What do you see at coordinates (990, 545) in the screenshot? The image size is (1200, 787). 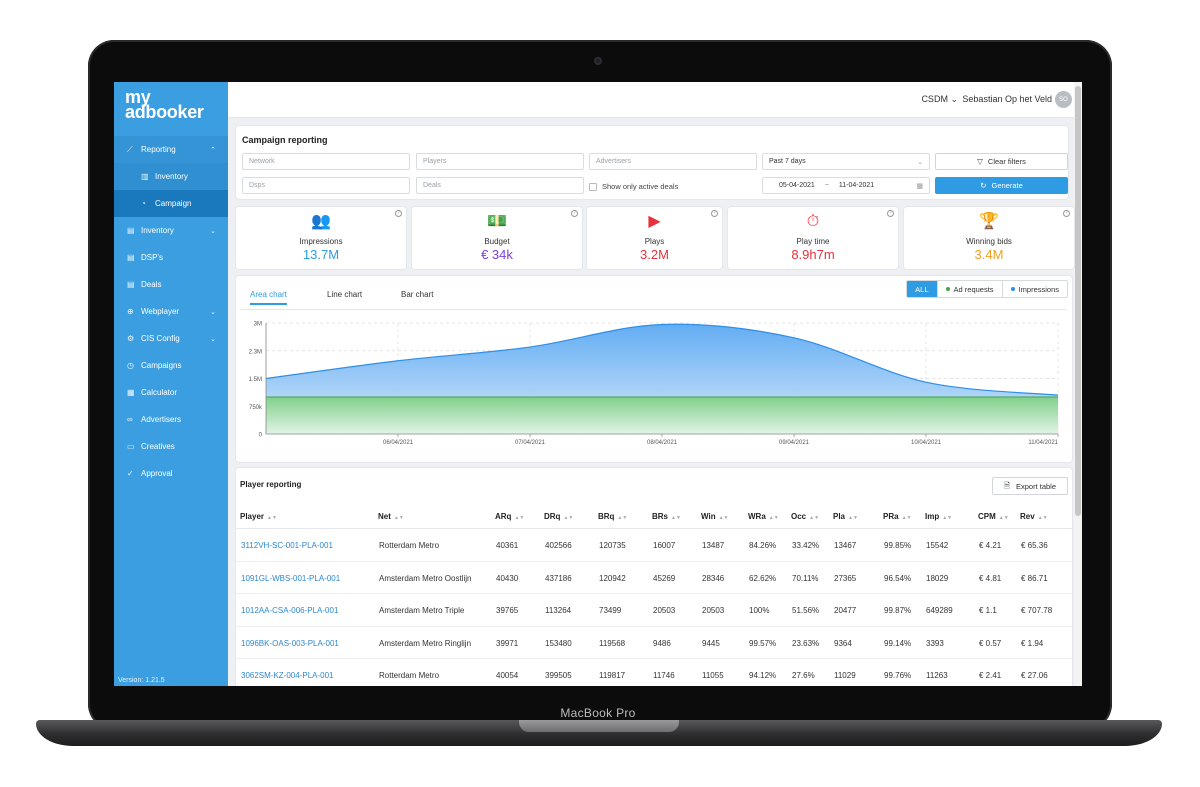 I see `table-cell: € 4.21` at bounding box center [990, 545].